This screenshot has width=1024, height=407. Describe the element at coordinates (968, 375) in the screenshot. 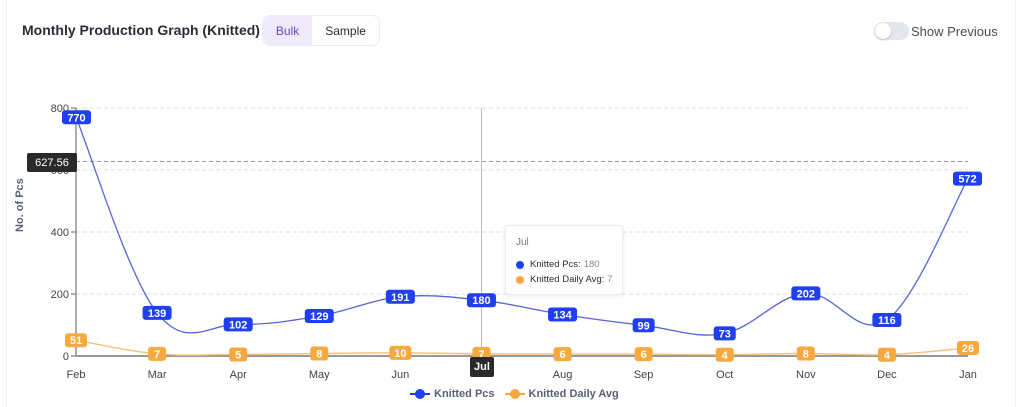

I see `x-tick-label: Jan` at that location.